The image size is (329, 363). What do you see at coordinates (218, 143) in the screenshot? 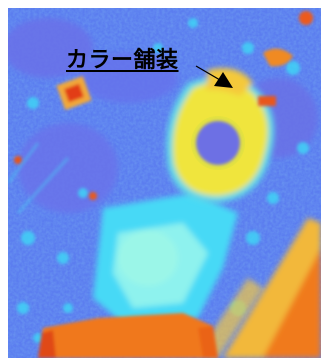
I see `circular-patch` at bounding box center [218, 143].